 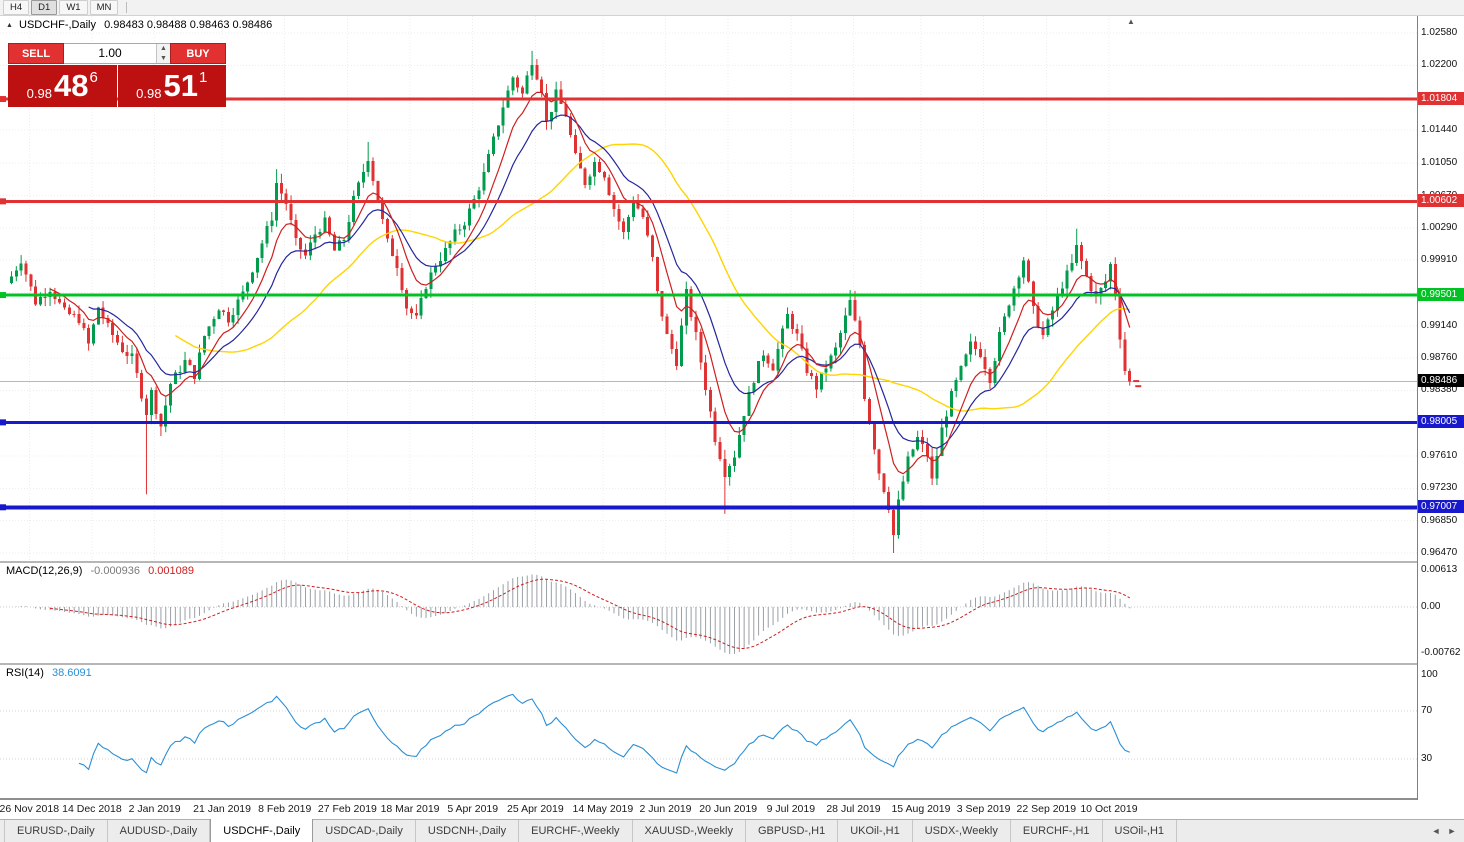 What do you see at coordinates (159, 831) in the screenshot?
I see `chart-tab-audusd-daily: AUDUSD-,Daily` at bounding box center [159, 831].